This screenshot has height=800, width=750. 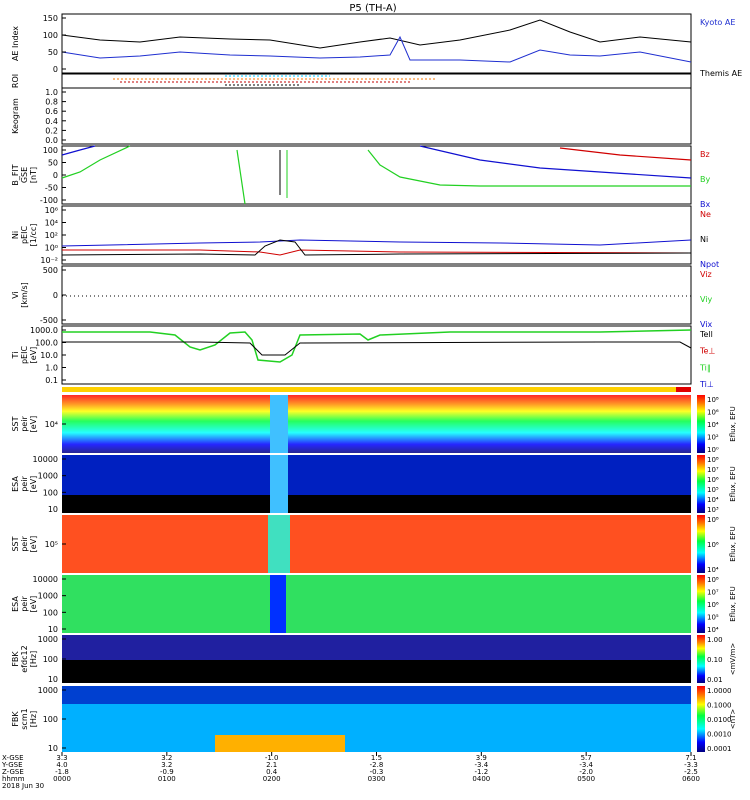 I want to click on panel-label-line: ESA, so click(x=15, y=484).